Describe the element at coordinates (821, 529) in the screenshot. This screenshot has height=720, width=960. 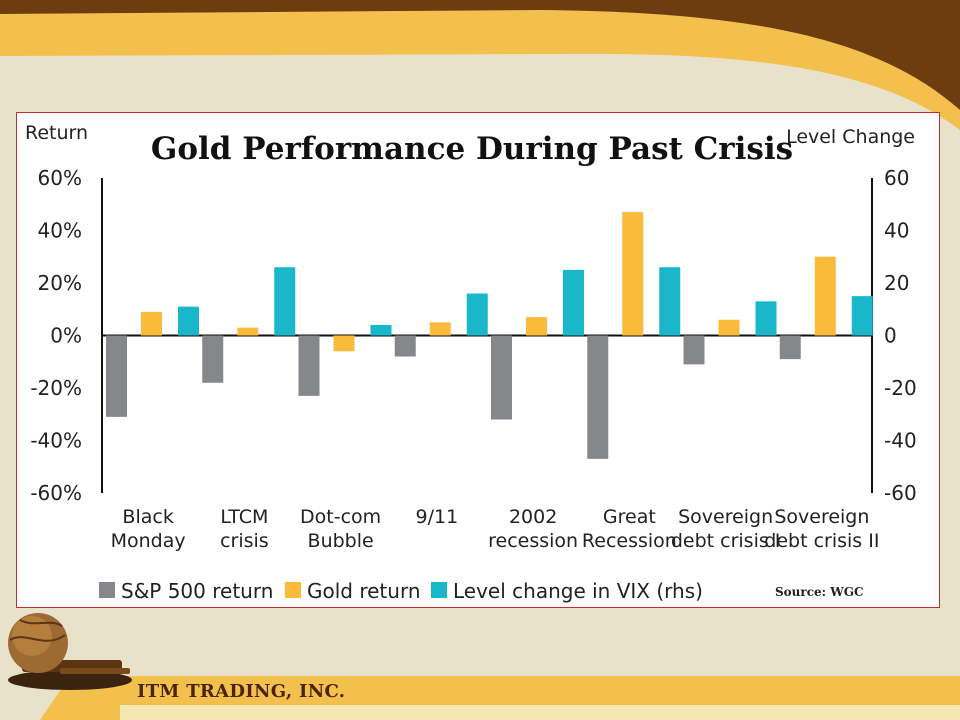
I see `category-label: Sovereign debt crisis II` at that location.